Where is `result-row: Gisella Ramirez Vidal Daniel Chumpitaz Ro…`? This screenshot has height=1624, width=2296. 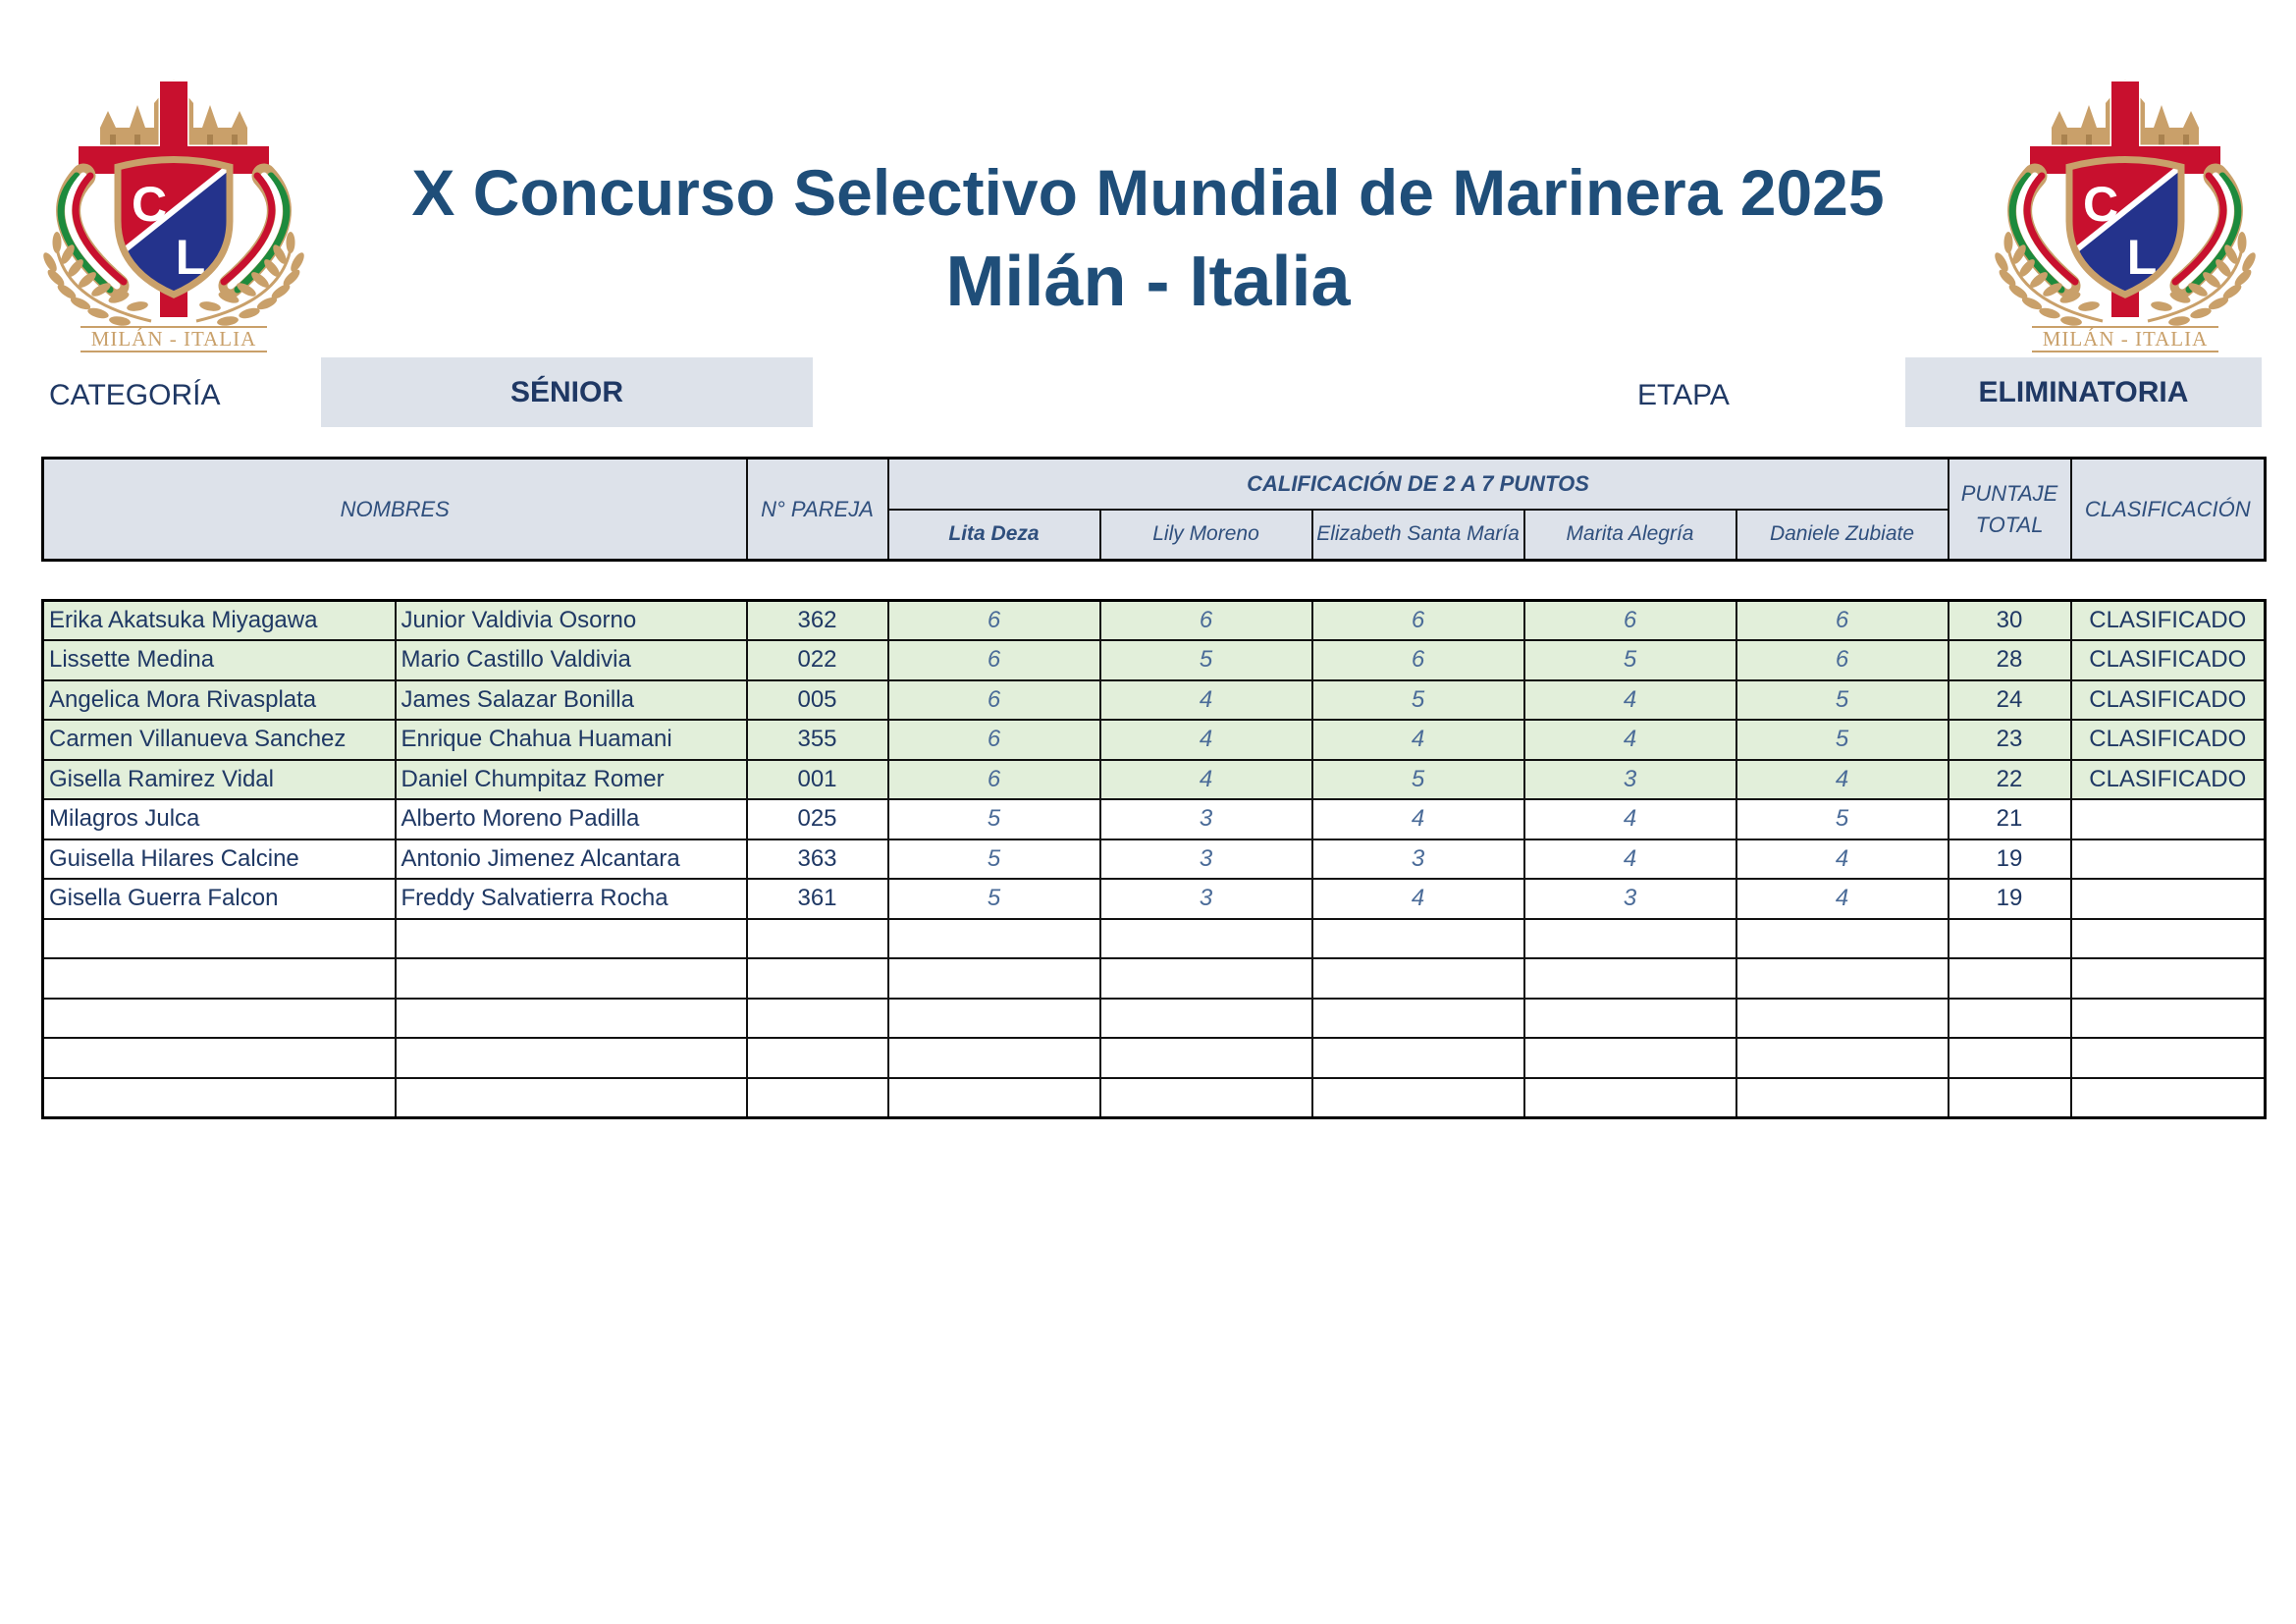
result-row: Gisella Ramirez Vidal Daniel Chumpitaz Ro… is located at coordinates (1154, 779).